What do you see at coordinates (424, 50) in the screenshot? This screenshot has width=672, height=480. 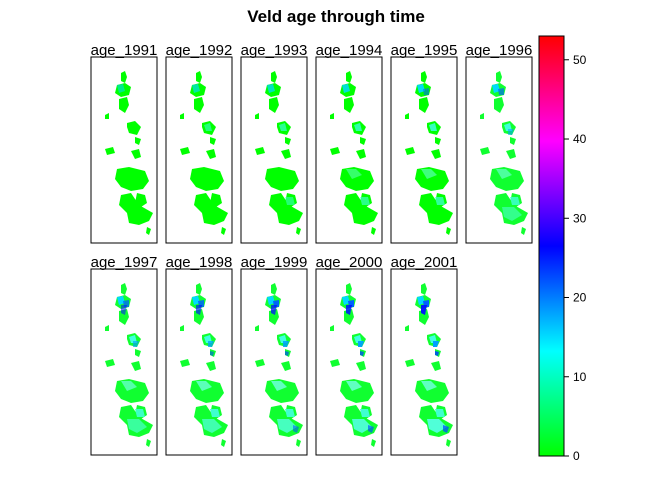 I see `panel-title: age_1995` at bounding box center [424, 50].